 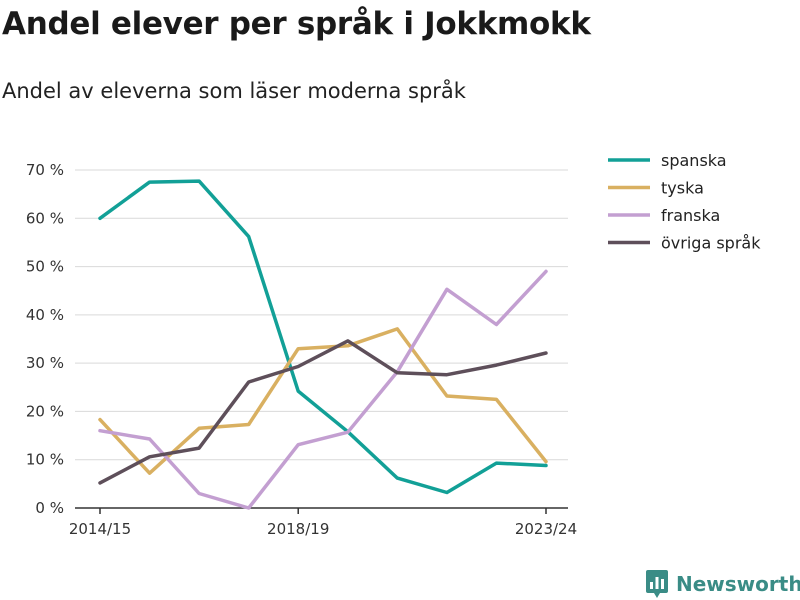 I want to click on y-tick-label: 60 %, so click(x=45, y=218).